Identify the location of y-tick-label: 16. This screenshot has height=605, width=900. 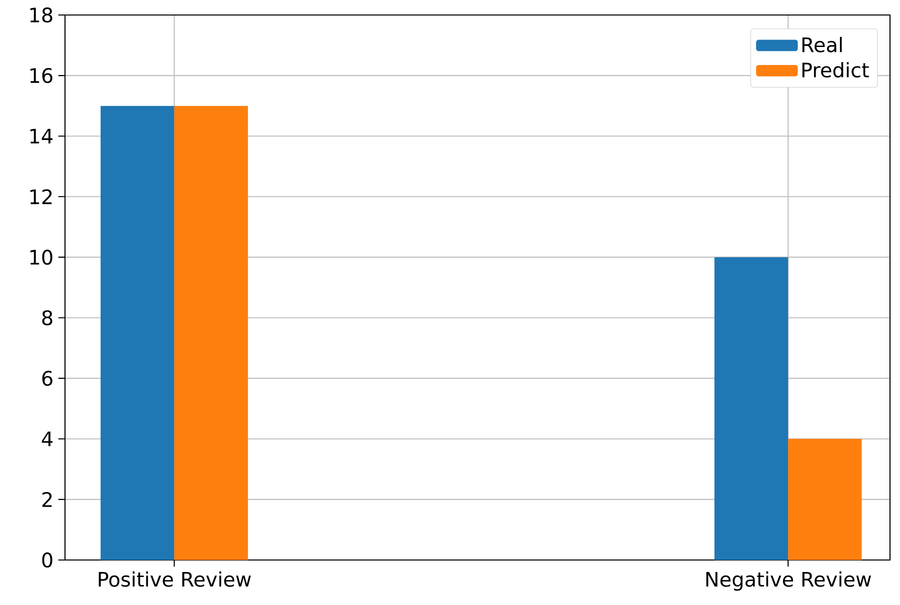
(41, 76).